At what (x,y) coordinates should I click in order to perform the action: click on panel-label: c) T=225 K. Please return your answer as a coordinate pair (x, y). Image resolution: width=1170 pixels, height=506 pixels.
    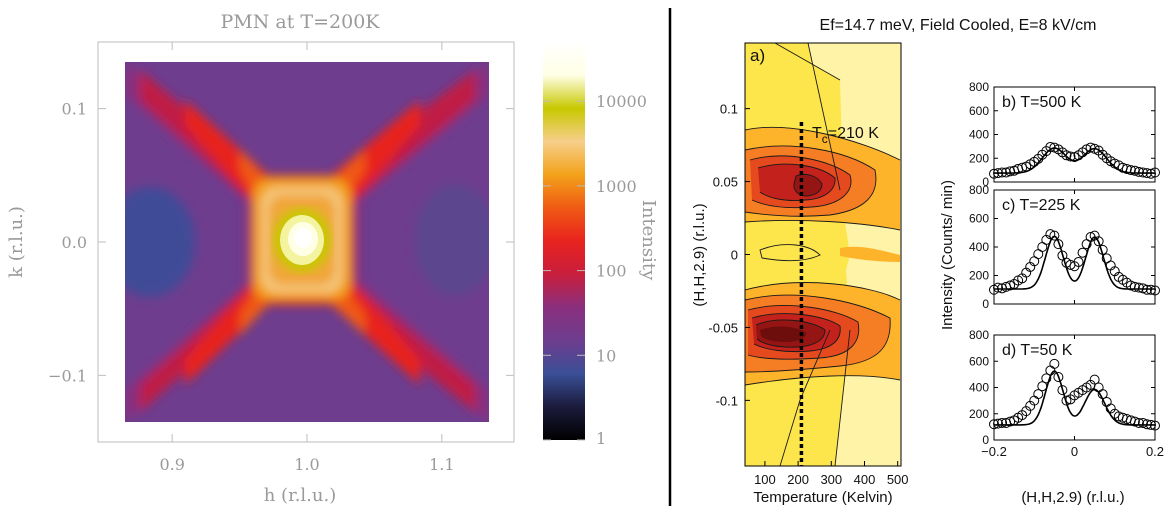
    Looking at the image, I should click on (1041, 205).